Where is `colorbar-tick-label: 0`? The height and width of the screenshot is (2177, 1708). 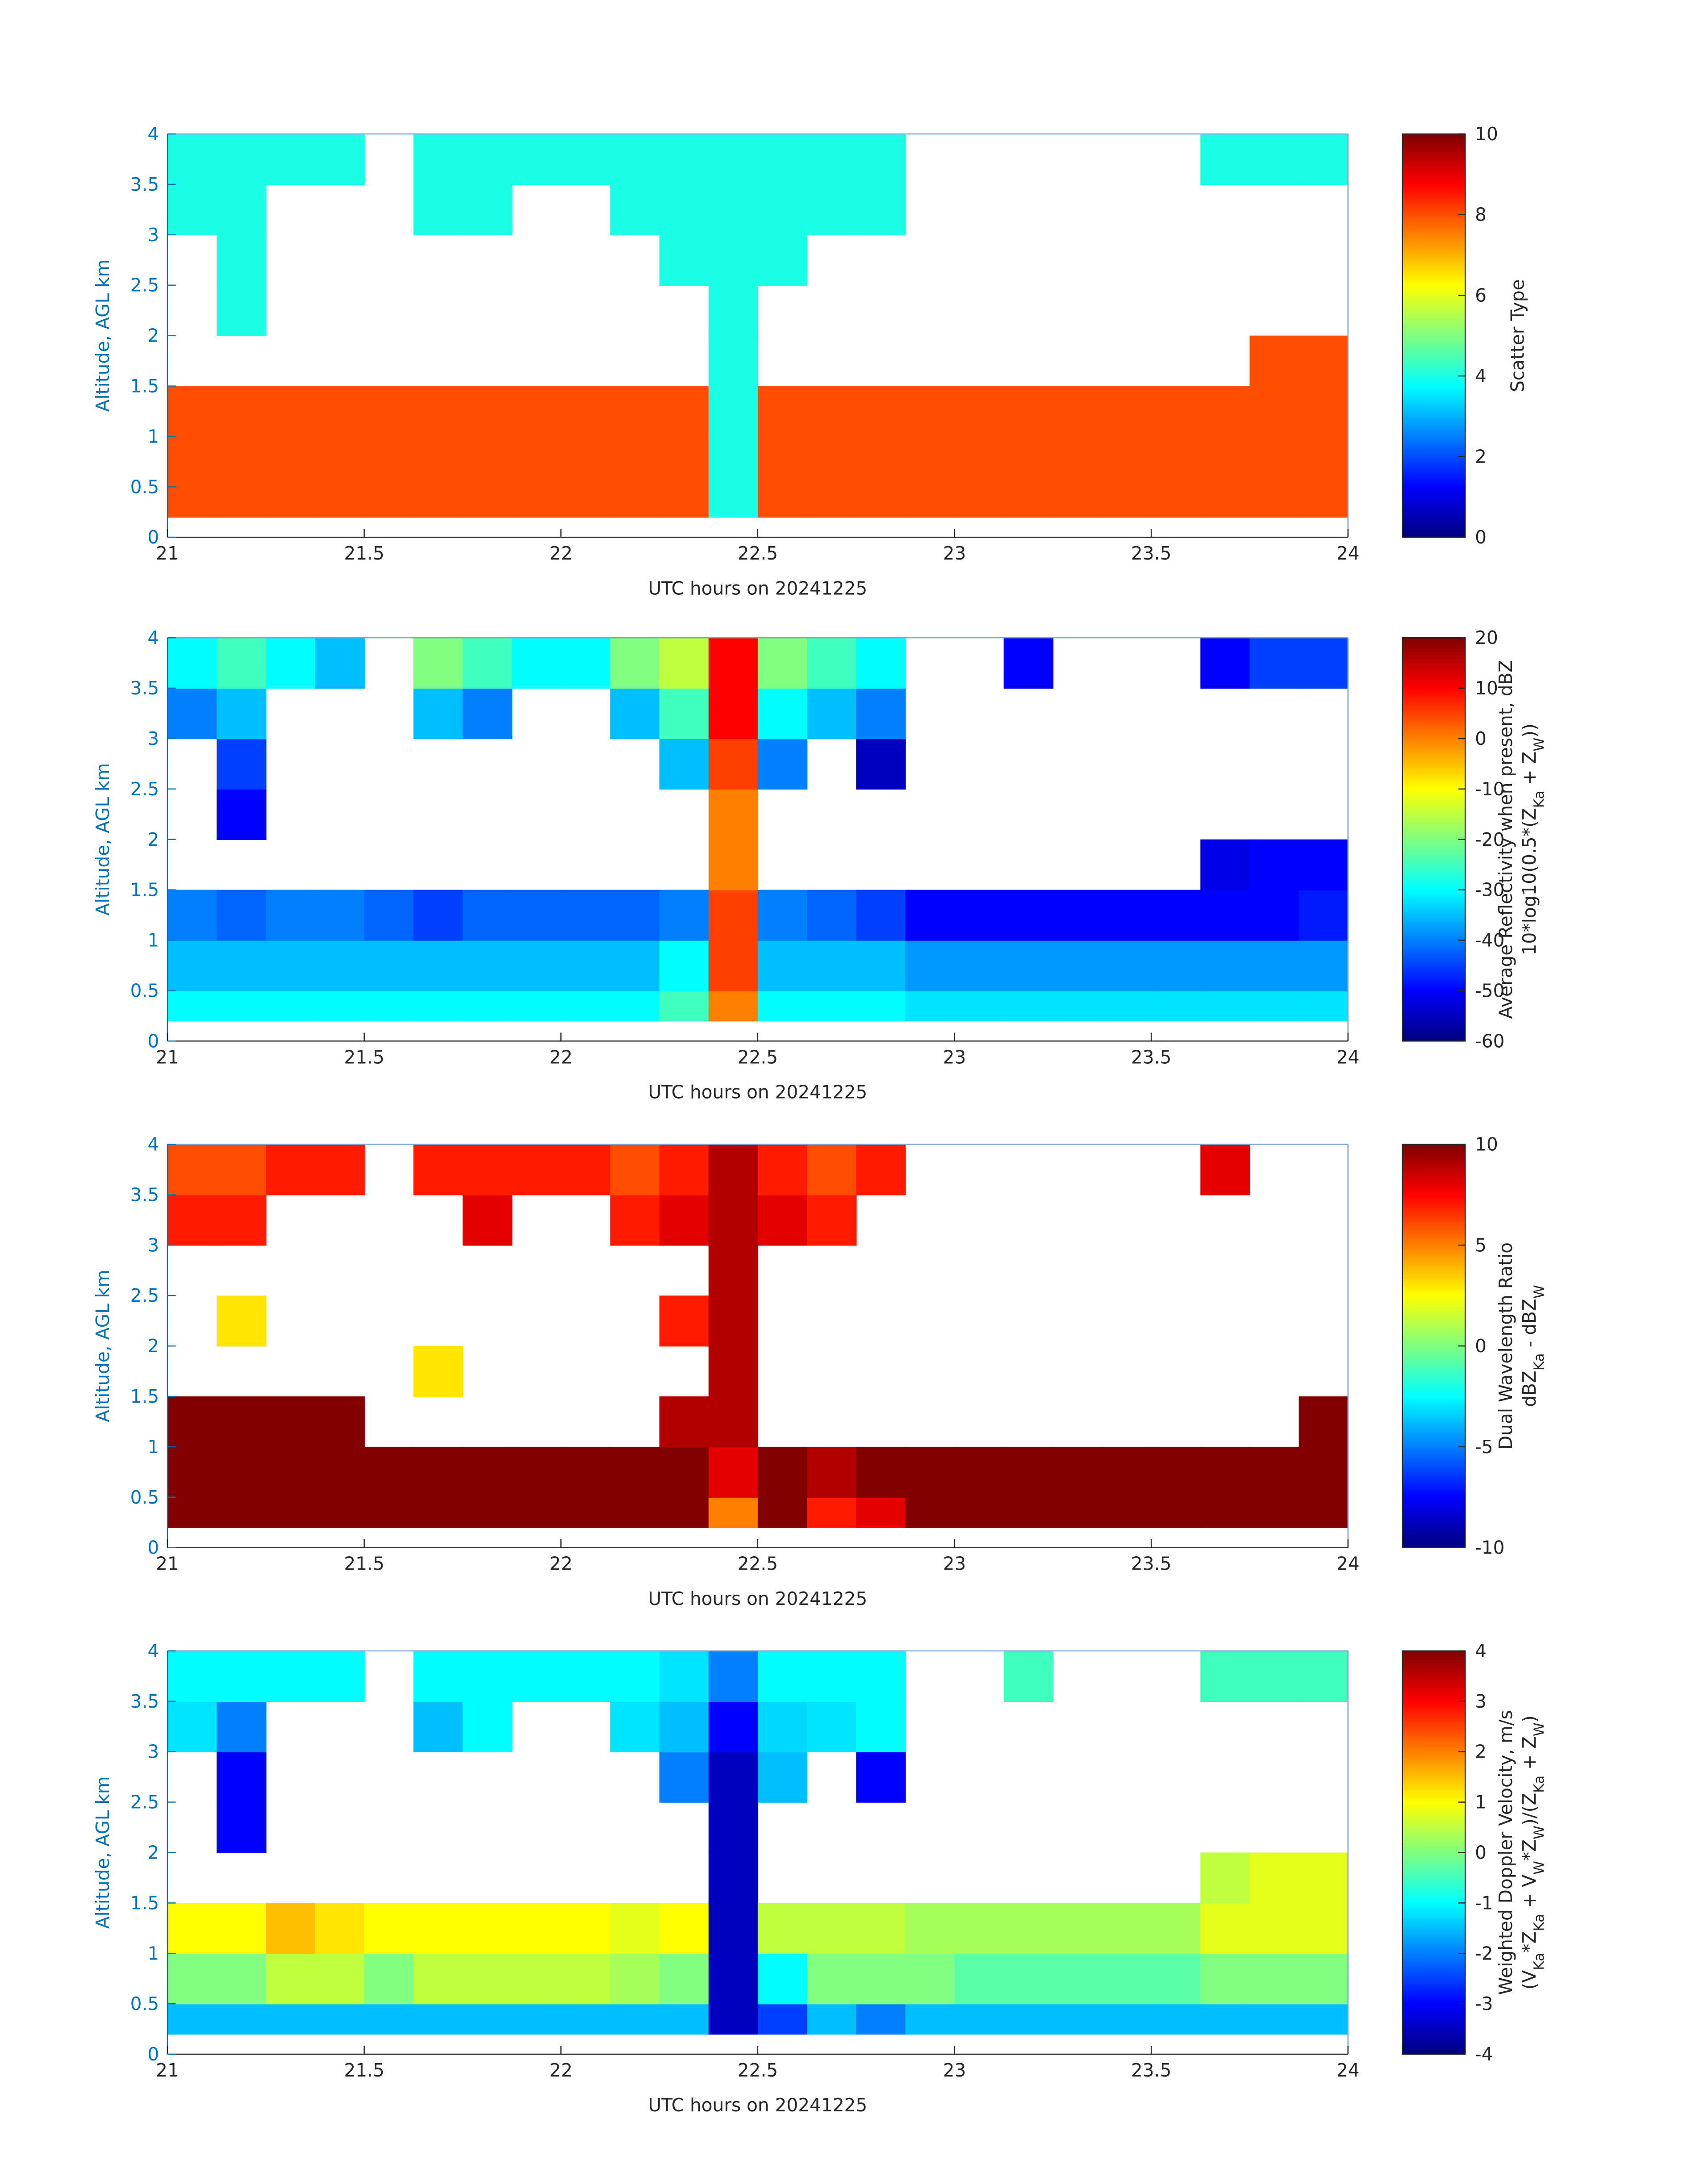
colorbar-tick-label: 0 is located at coordinates (1481, 738).